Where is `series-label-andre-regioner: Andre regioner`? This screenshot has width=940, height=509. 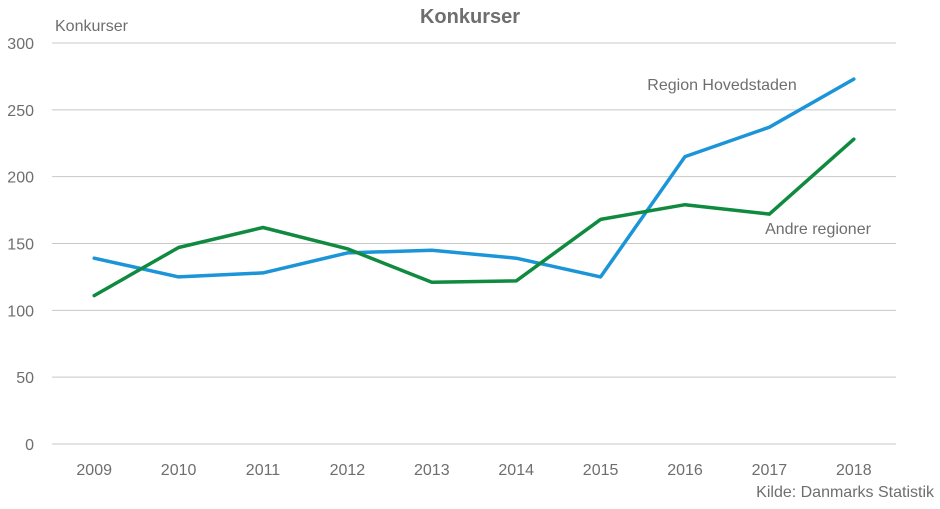
series-label-andre-regioner: Andre regioner is located at coordinates (818, 229).